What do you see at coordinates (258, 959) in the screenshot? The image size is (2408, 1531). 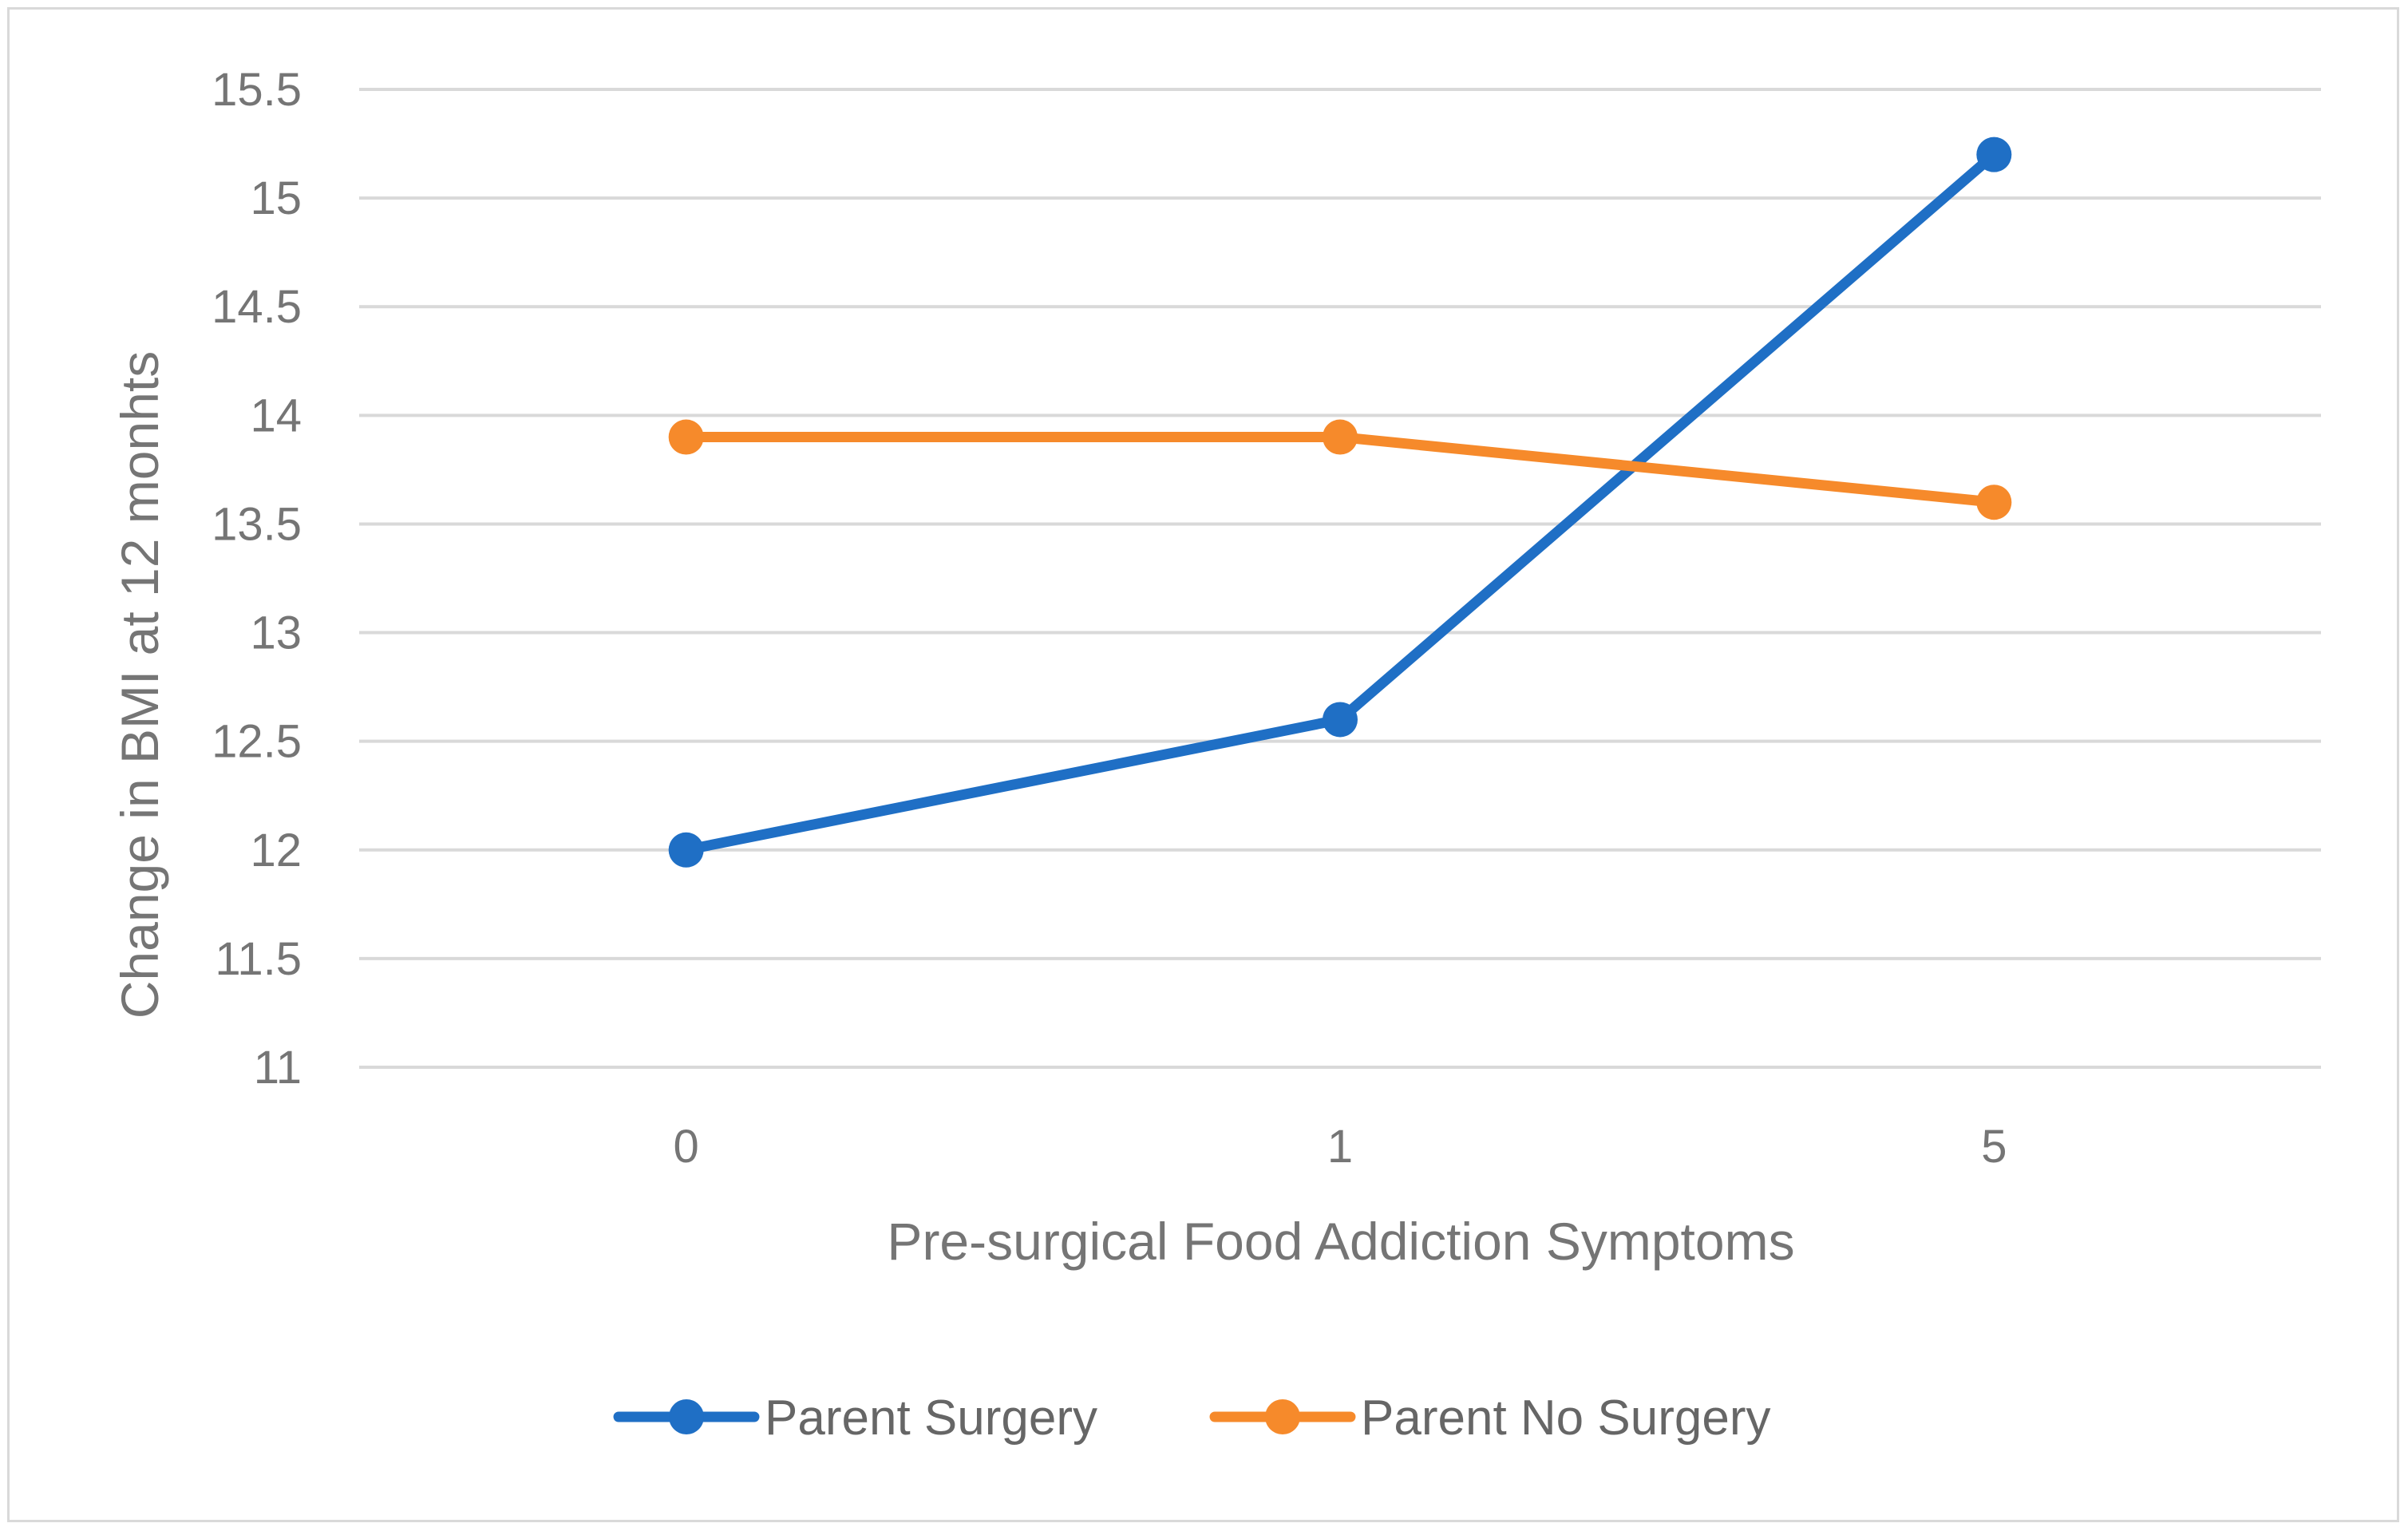 I see `y-tick-label: 11.5` at bounding box center [258, 959].